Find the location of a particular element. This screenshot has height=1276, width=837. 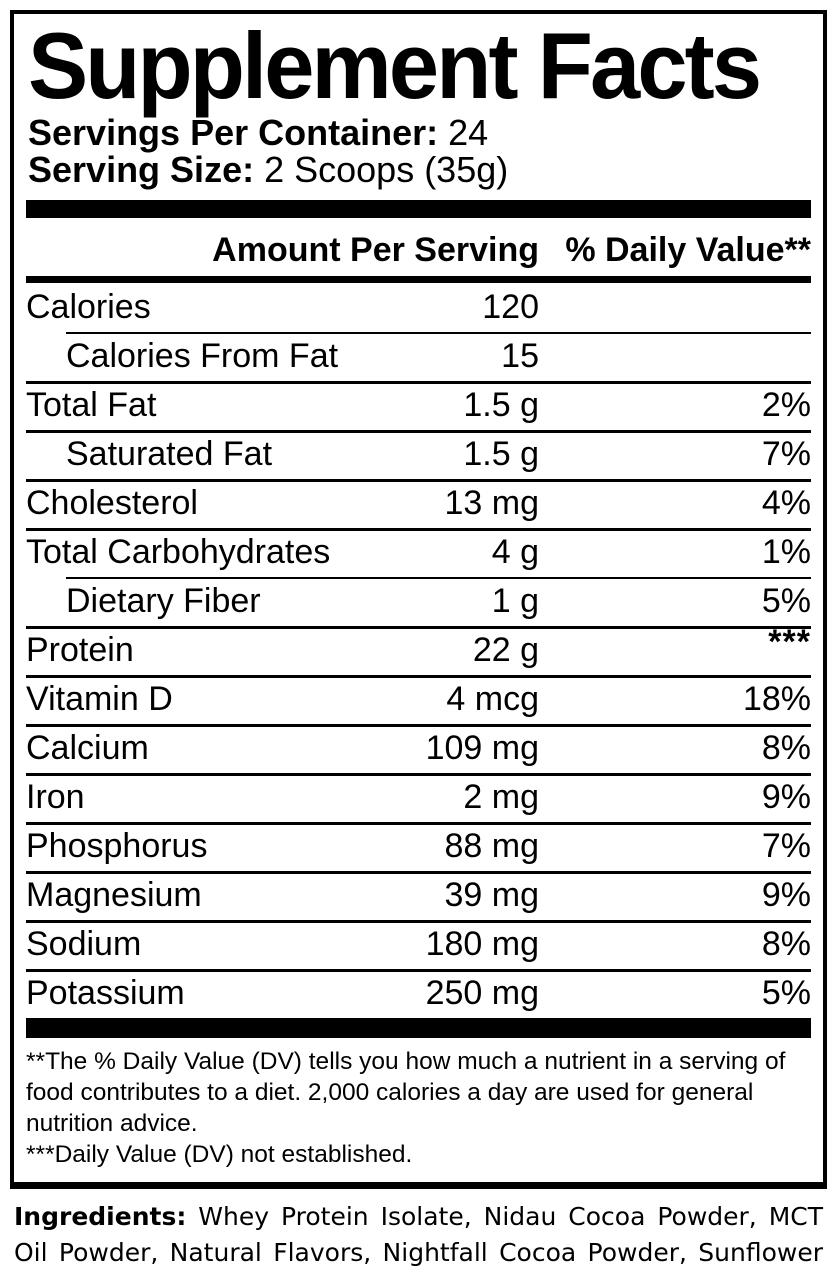

nutrient-amount: 39 mg is located at coordinates (492, 895).